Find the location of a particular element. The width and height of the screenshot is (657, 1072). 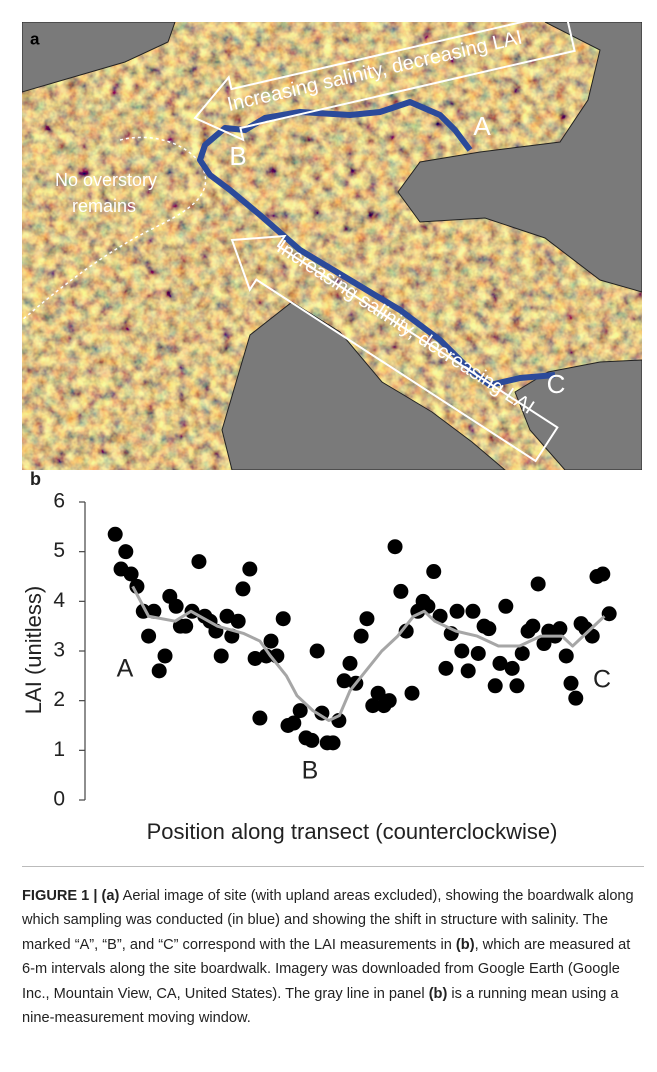

boardwalk-path is located at coordinates (376, 243).